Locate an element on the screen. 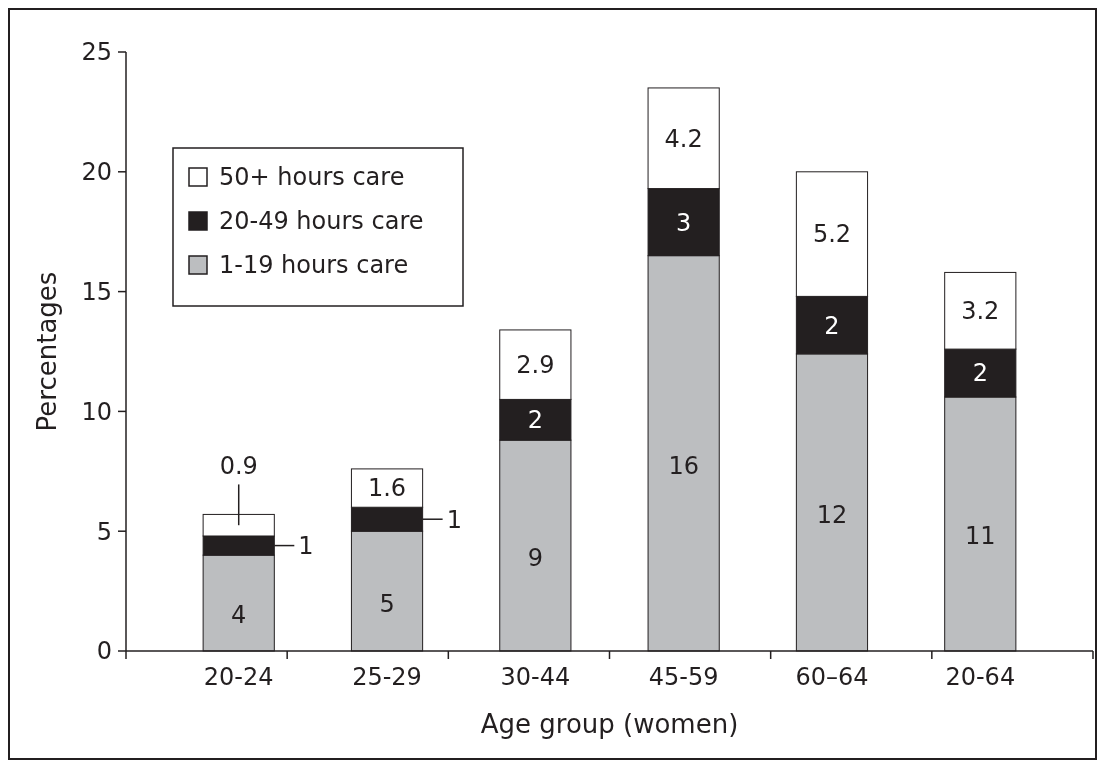  y-tick-label: 10 is located at coordinates (96, 411).